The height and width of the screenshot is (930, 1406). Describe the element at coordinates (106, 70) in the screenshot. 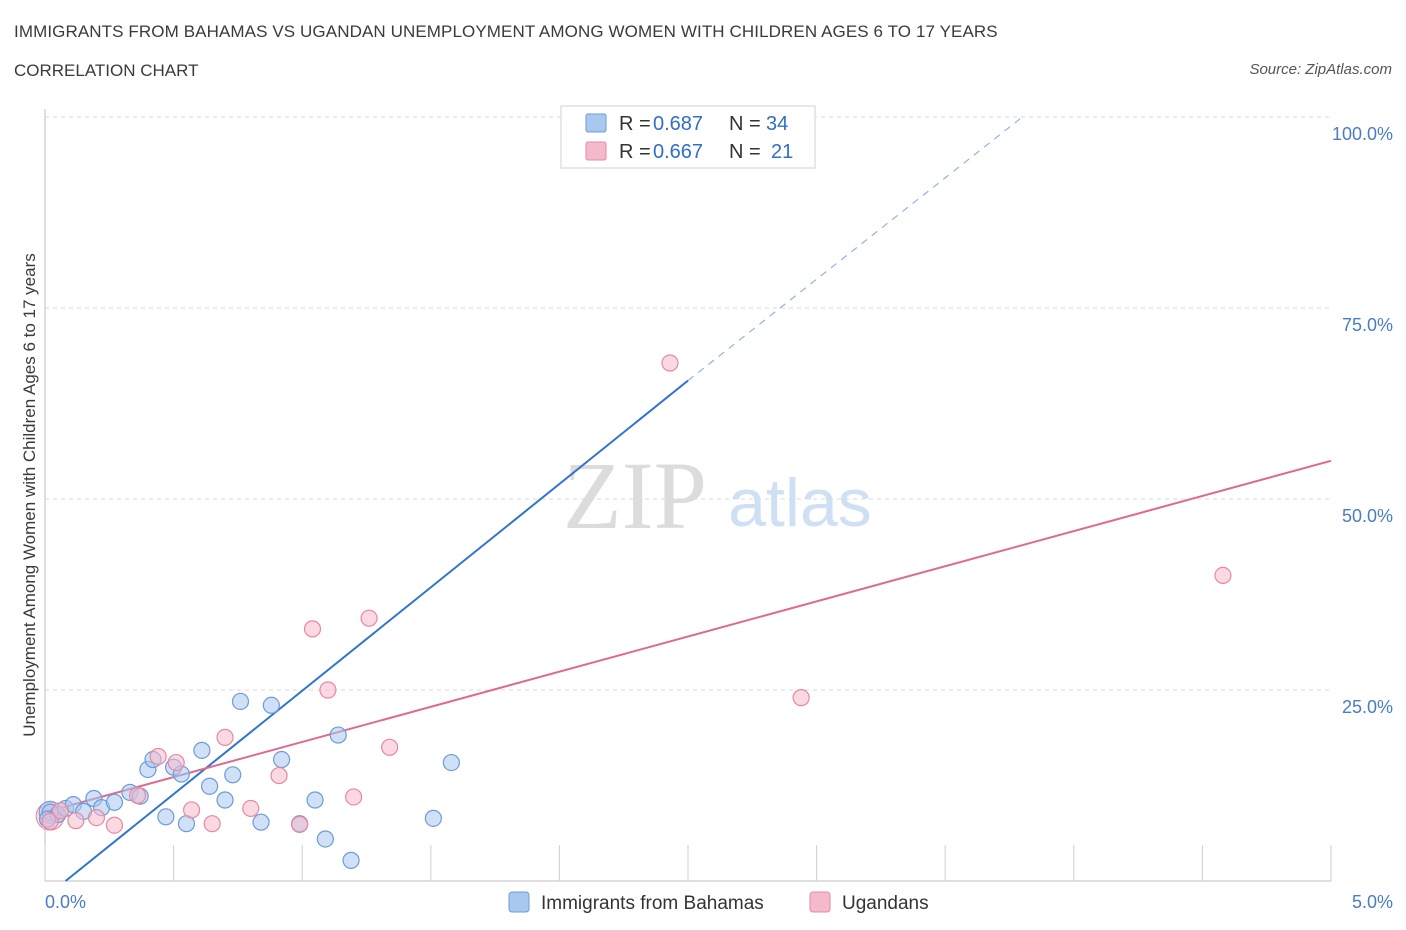

I see `chart-subtitle: CORRELATION CHART` at that location.